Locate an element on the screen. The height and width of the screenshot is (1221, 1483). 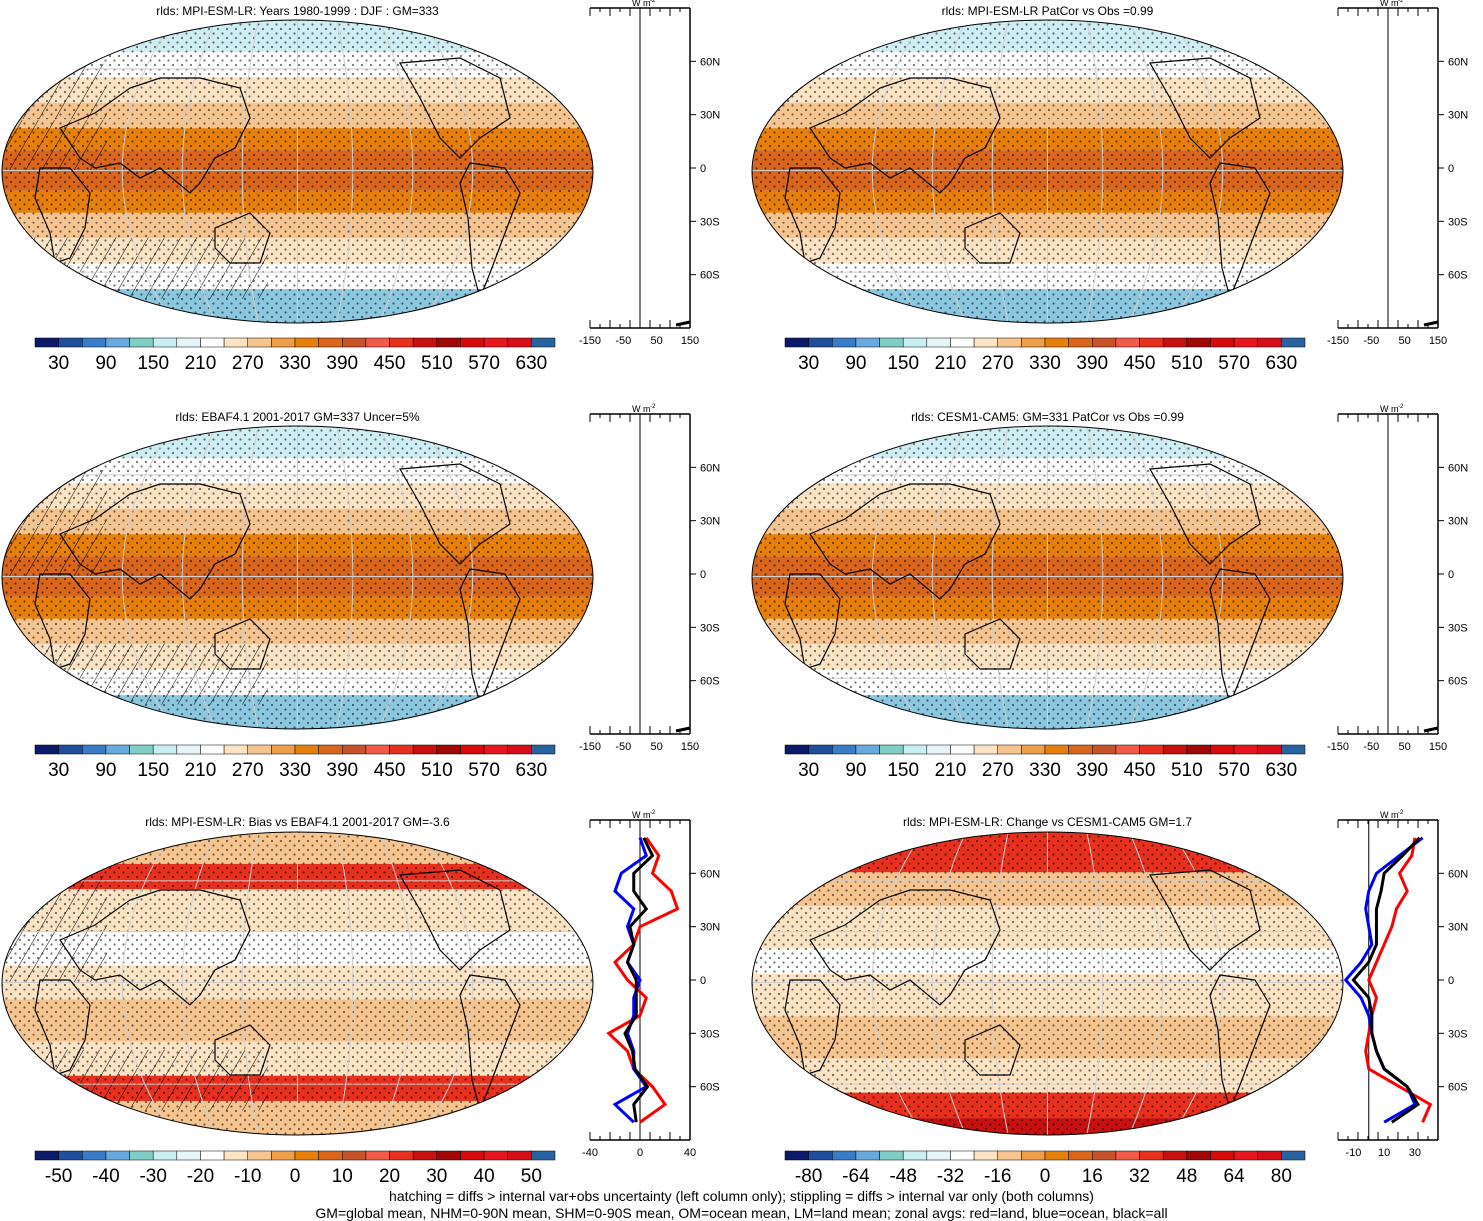
colorbar-label: 390 is located at coordinates (342, 770).